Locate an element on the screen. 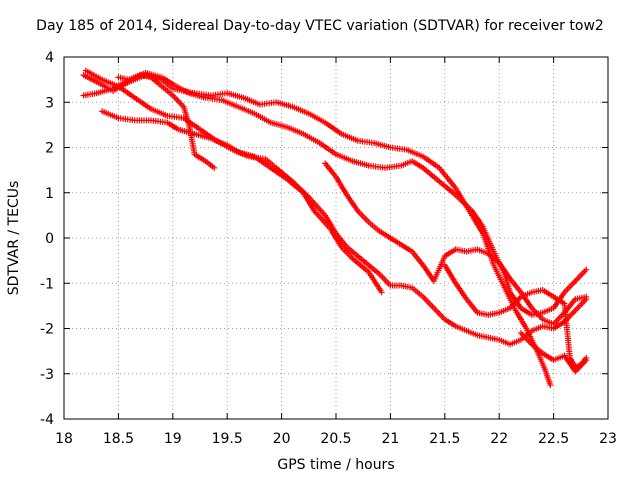 This screenshot has height=480, width=640. y-tick-label: 2 is located at coordinates (49, 149).